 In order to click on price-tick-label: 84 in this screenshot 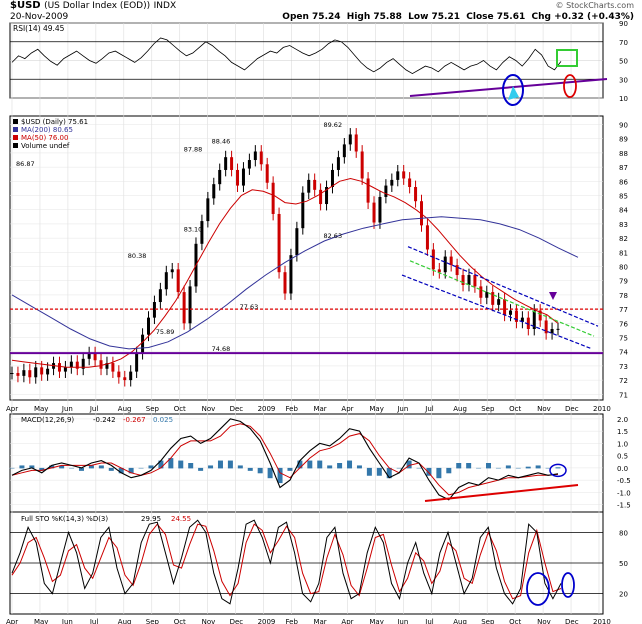, I will do `click(623, 211)`.